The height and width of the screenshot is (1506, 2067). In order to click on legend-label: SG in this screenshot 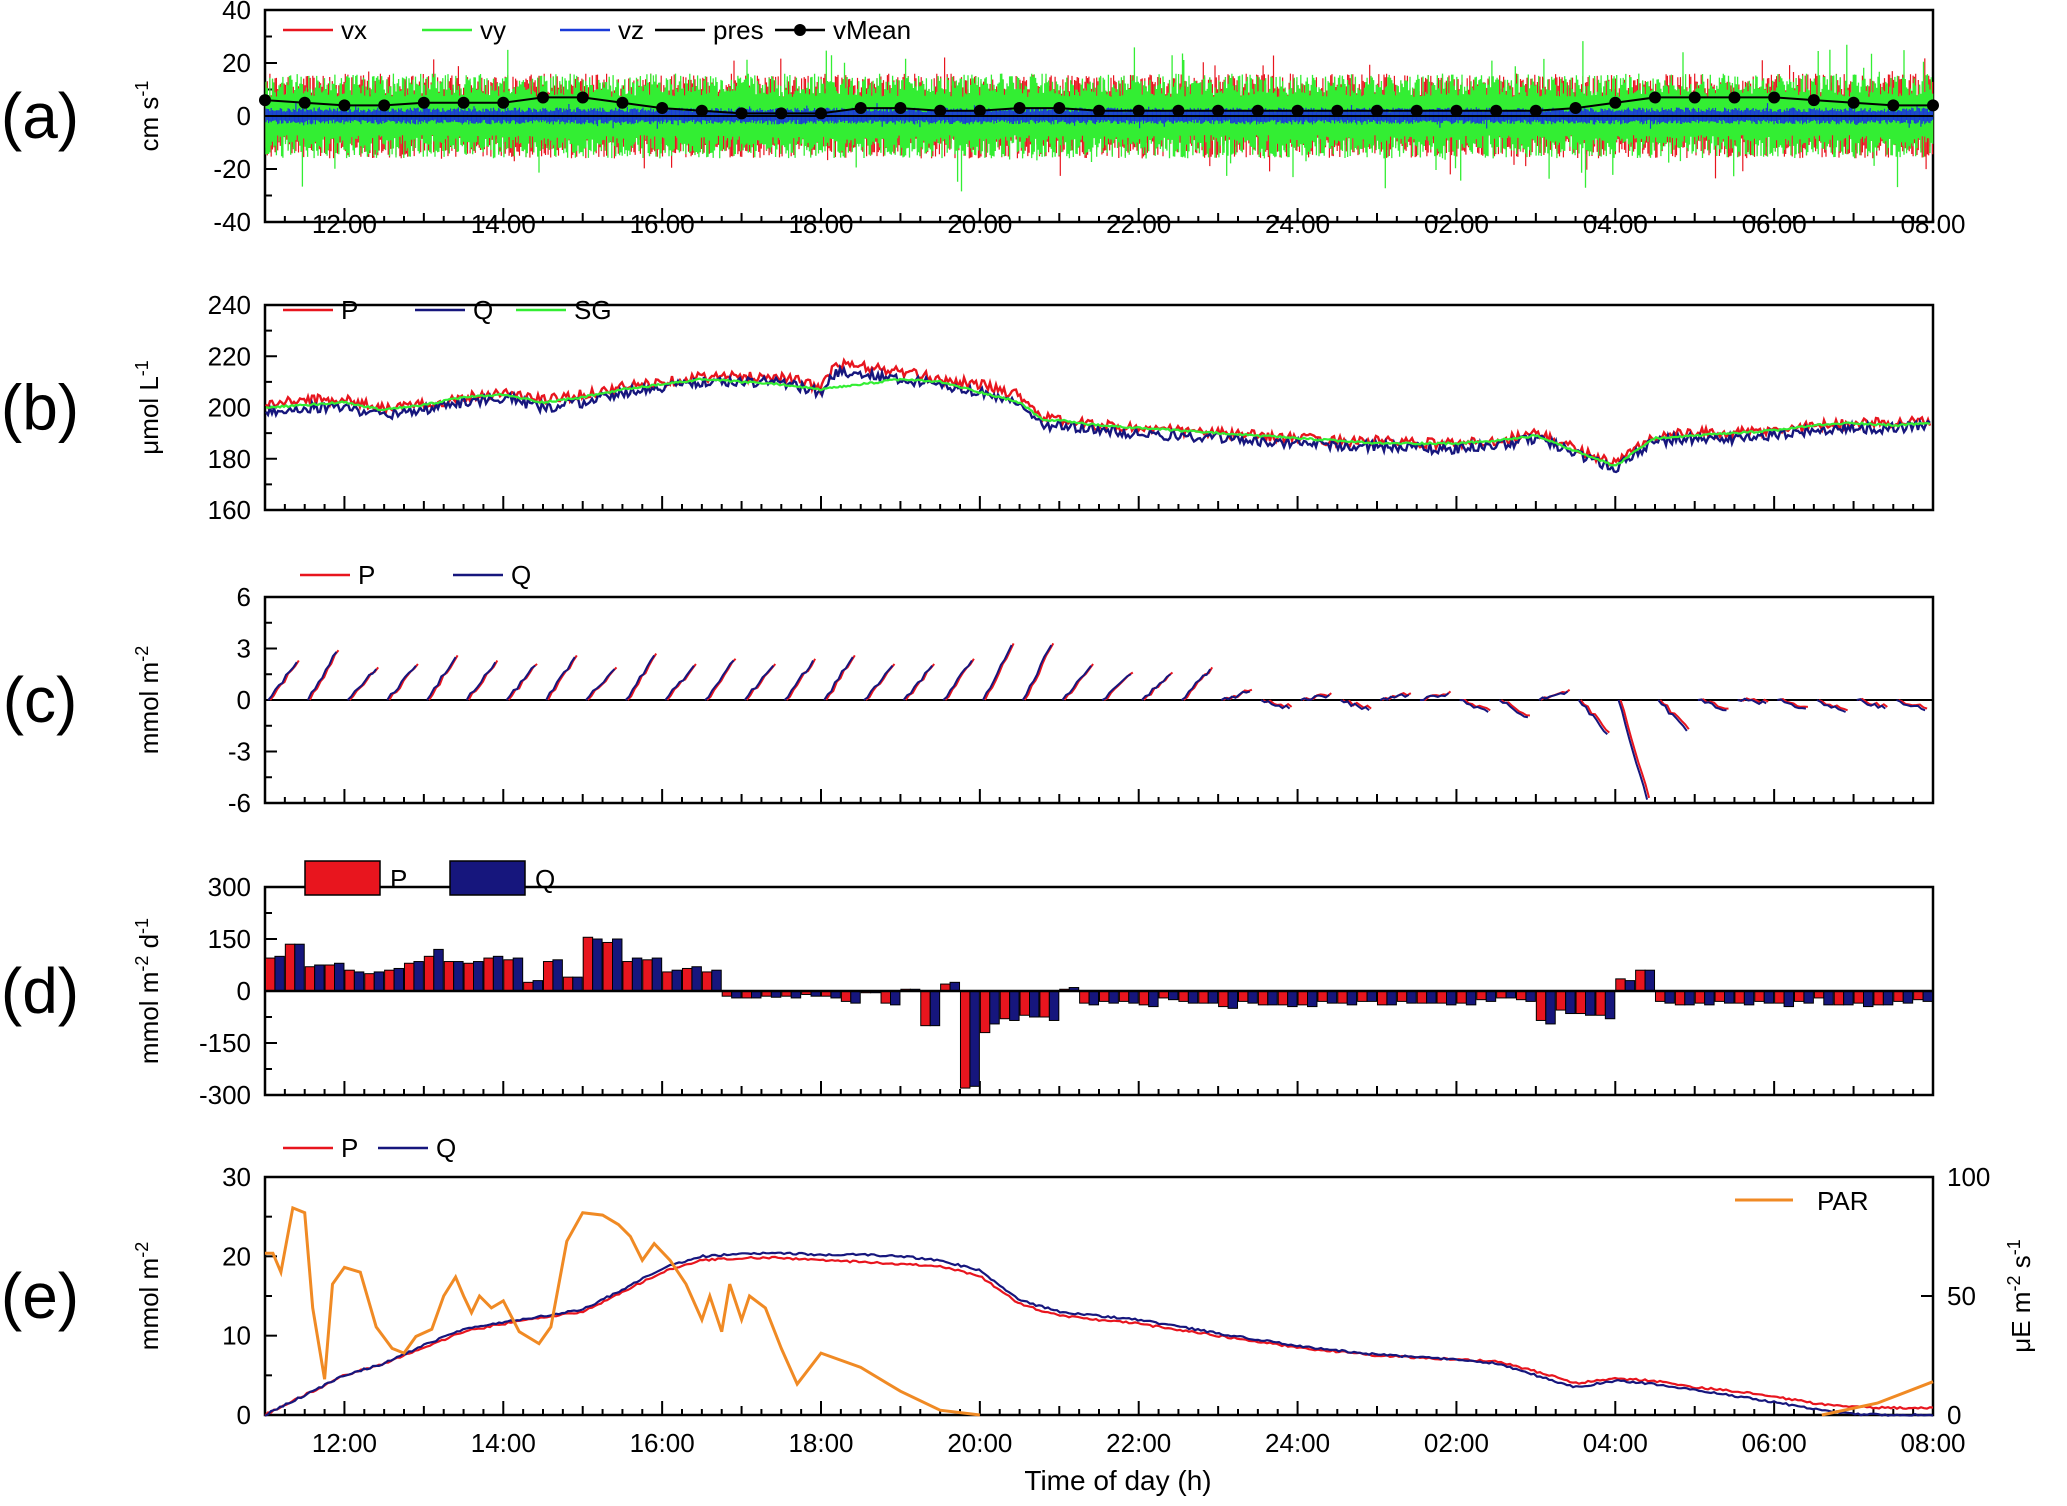, I will do `click(593, 310)`.